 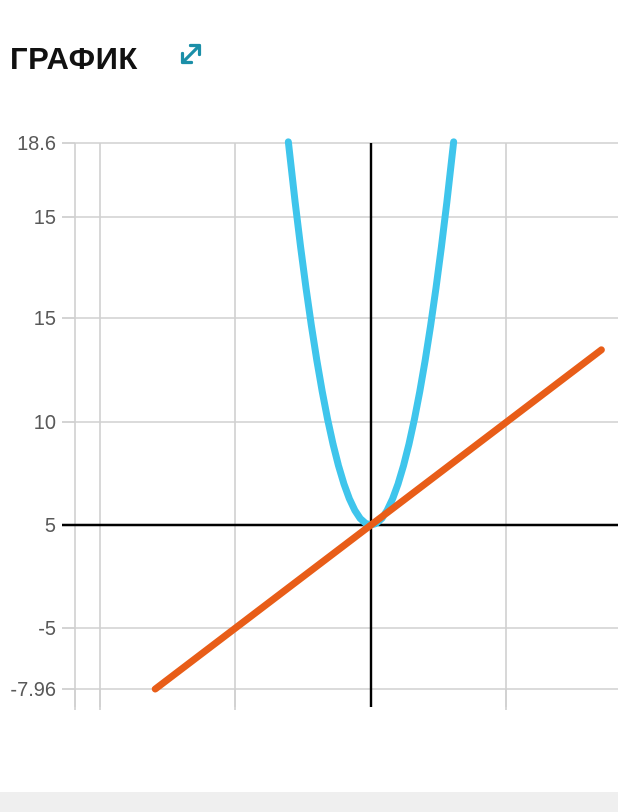 I want to click on y-tick-label-min: -7.96, so click(x=33, y=690).